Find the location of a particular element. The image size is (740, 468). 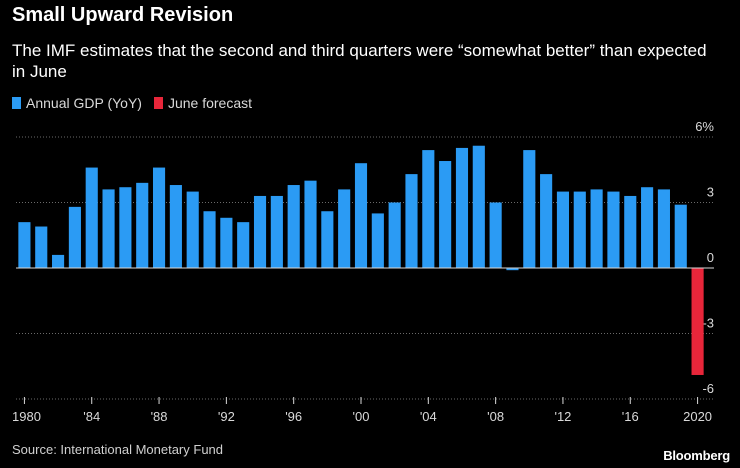

gdp-bar-2010 is located at coordinates (529, 209).